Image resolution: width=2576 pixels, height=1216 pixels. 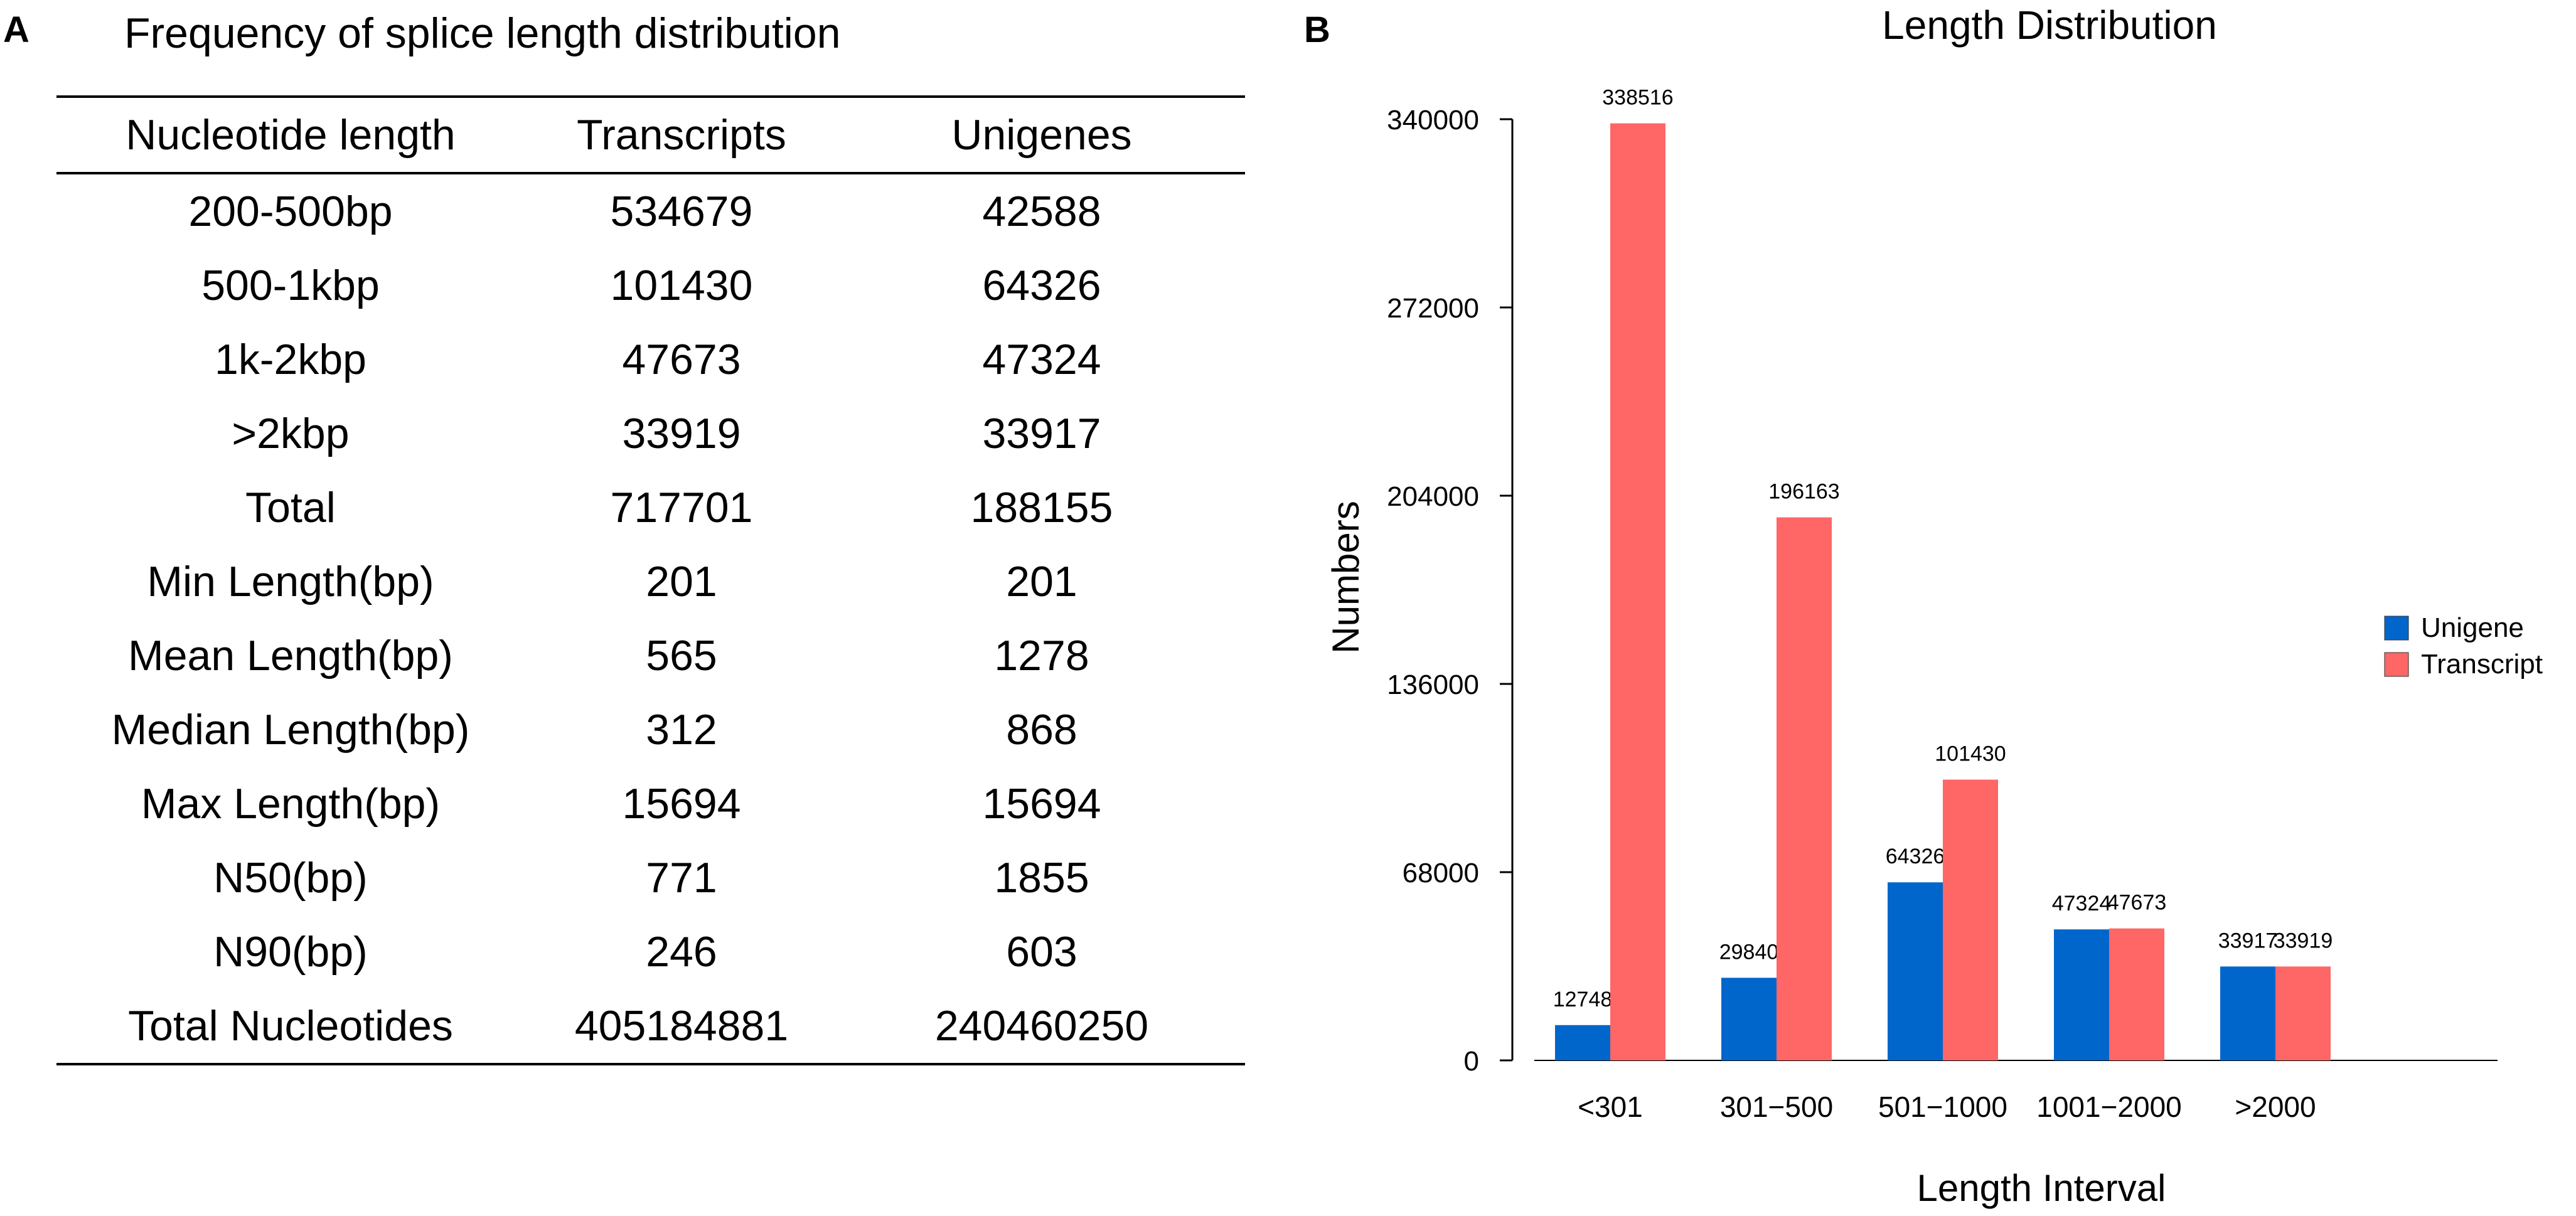 I want to click on row-label-cell: Total, so click(x=290, y=507).